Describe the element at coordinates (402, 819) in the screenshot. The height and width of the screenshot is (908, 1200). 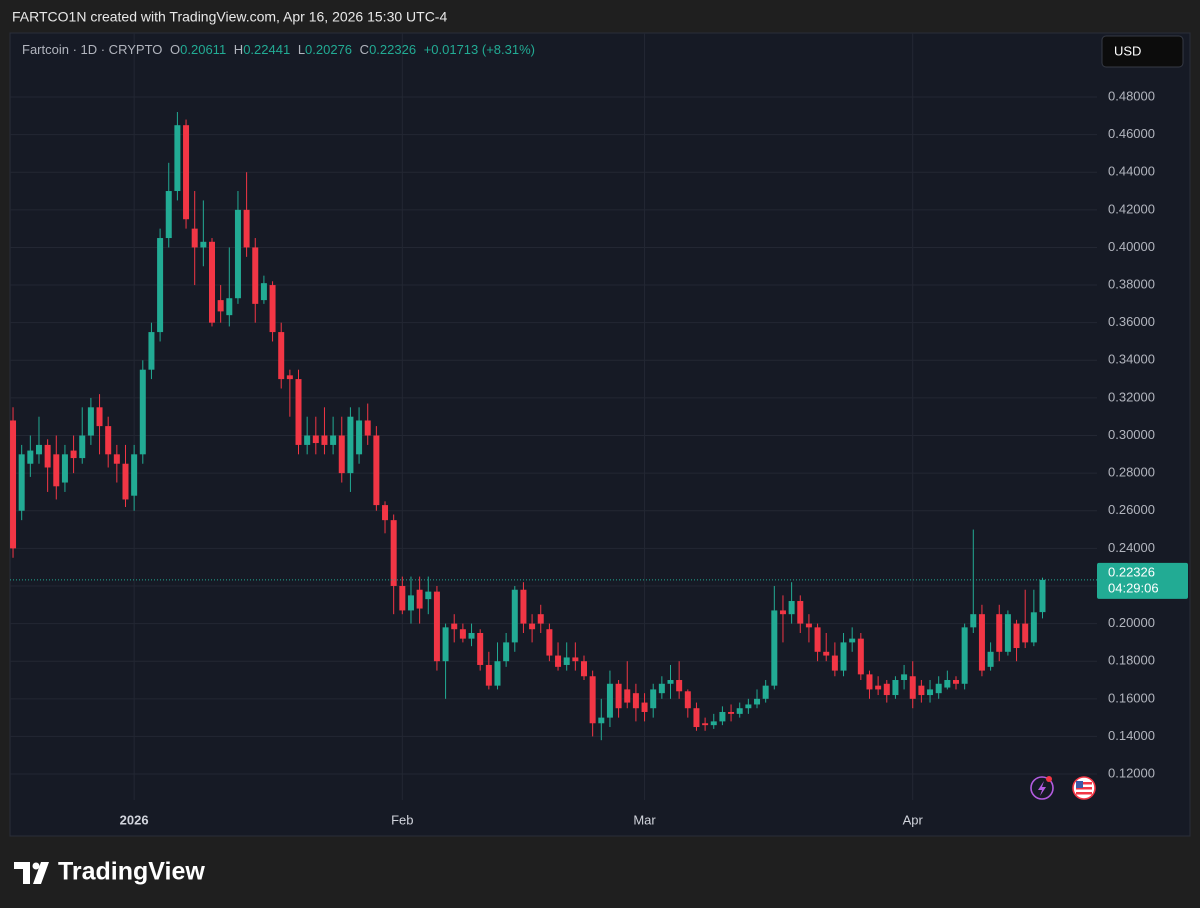
I see `x-tick-label: Feb` at that location.